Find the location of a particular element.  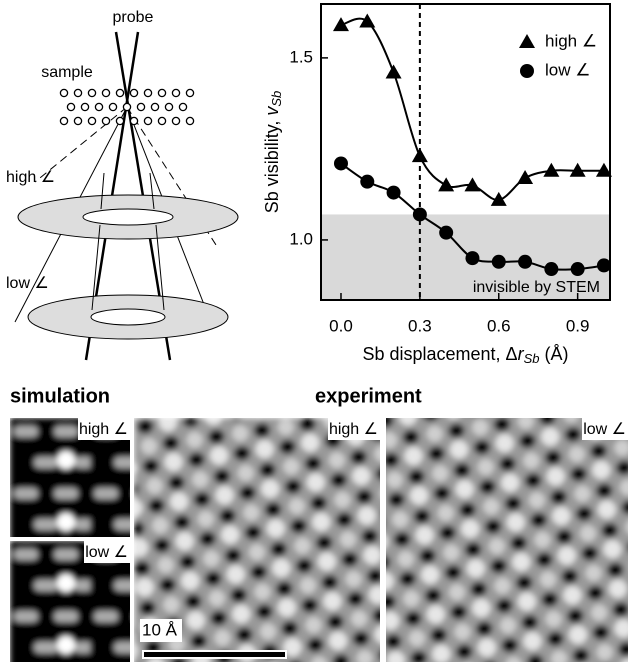

x-tick-label: 0.9 is located at coordinates (578, 325).